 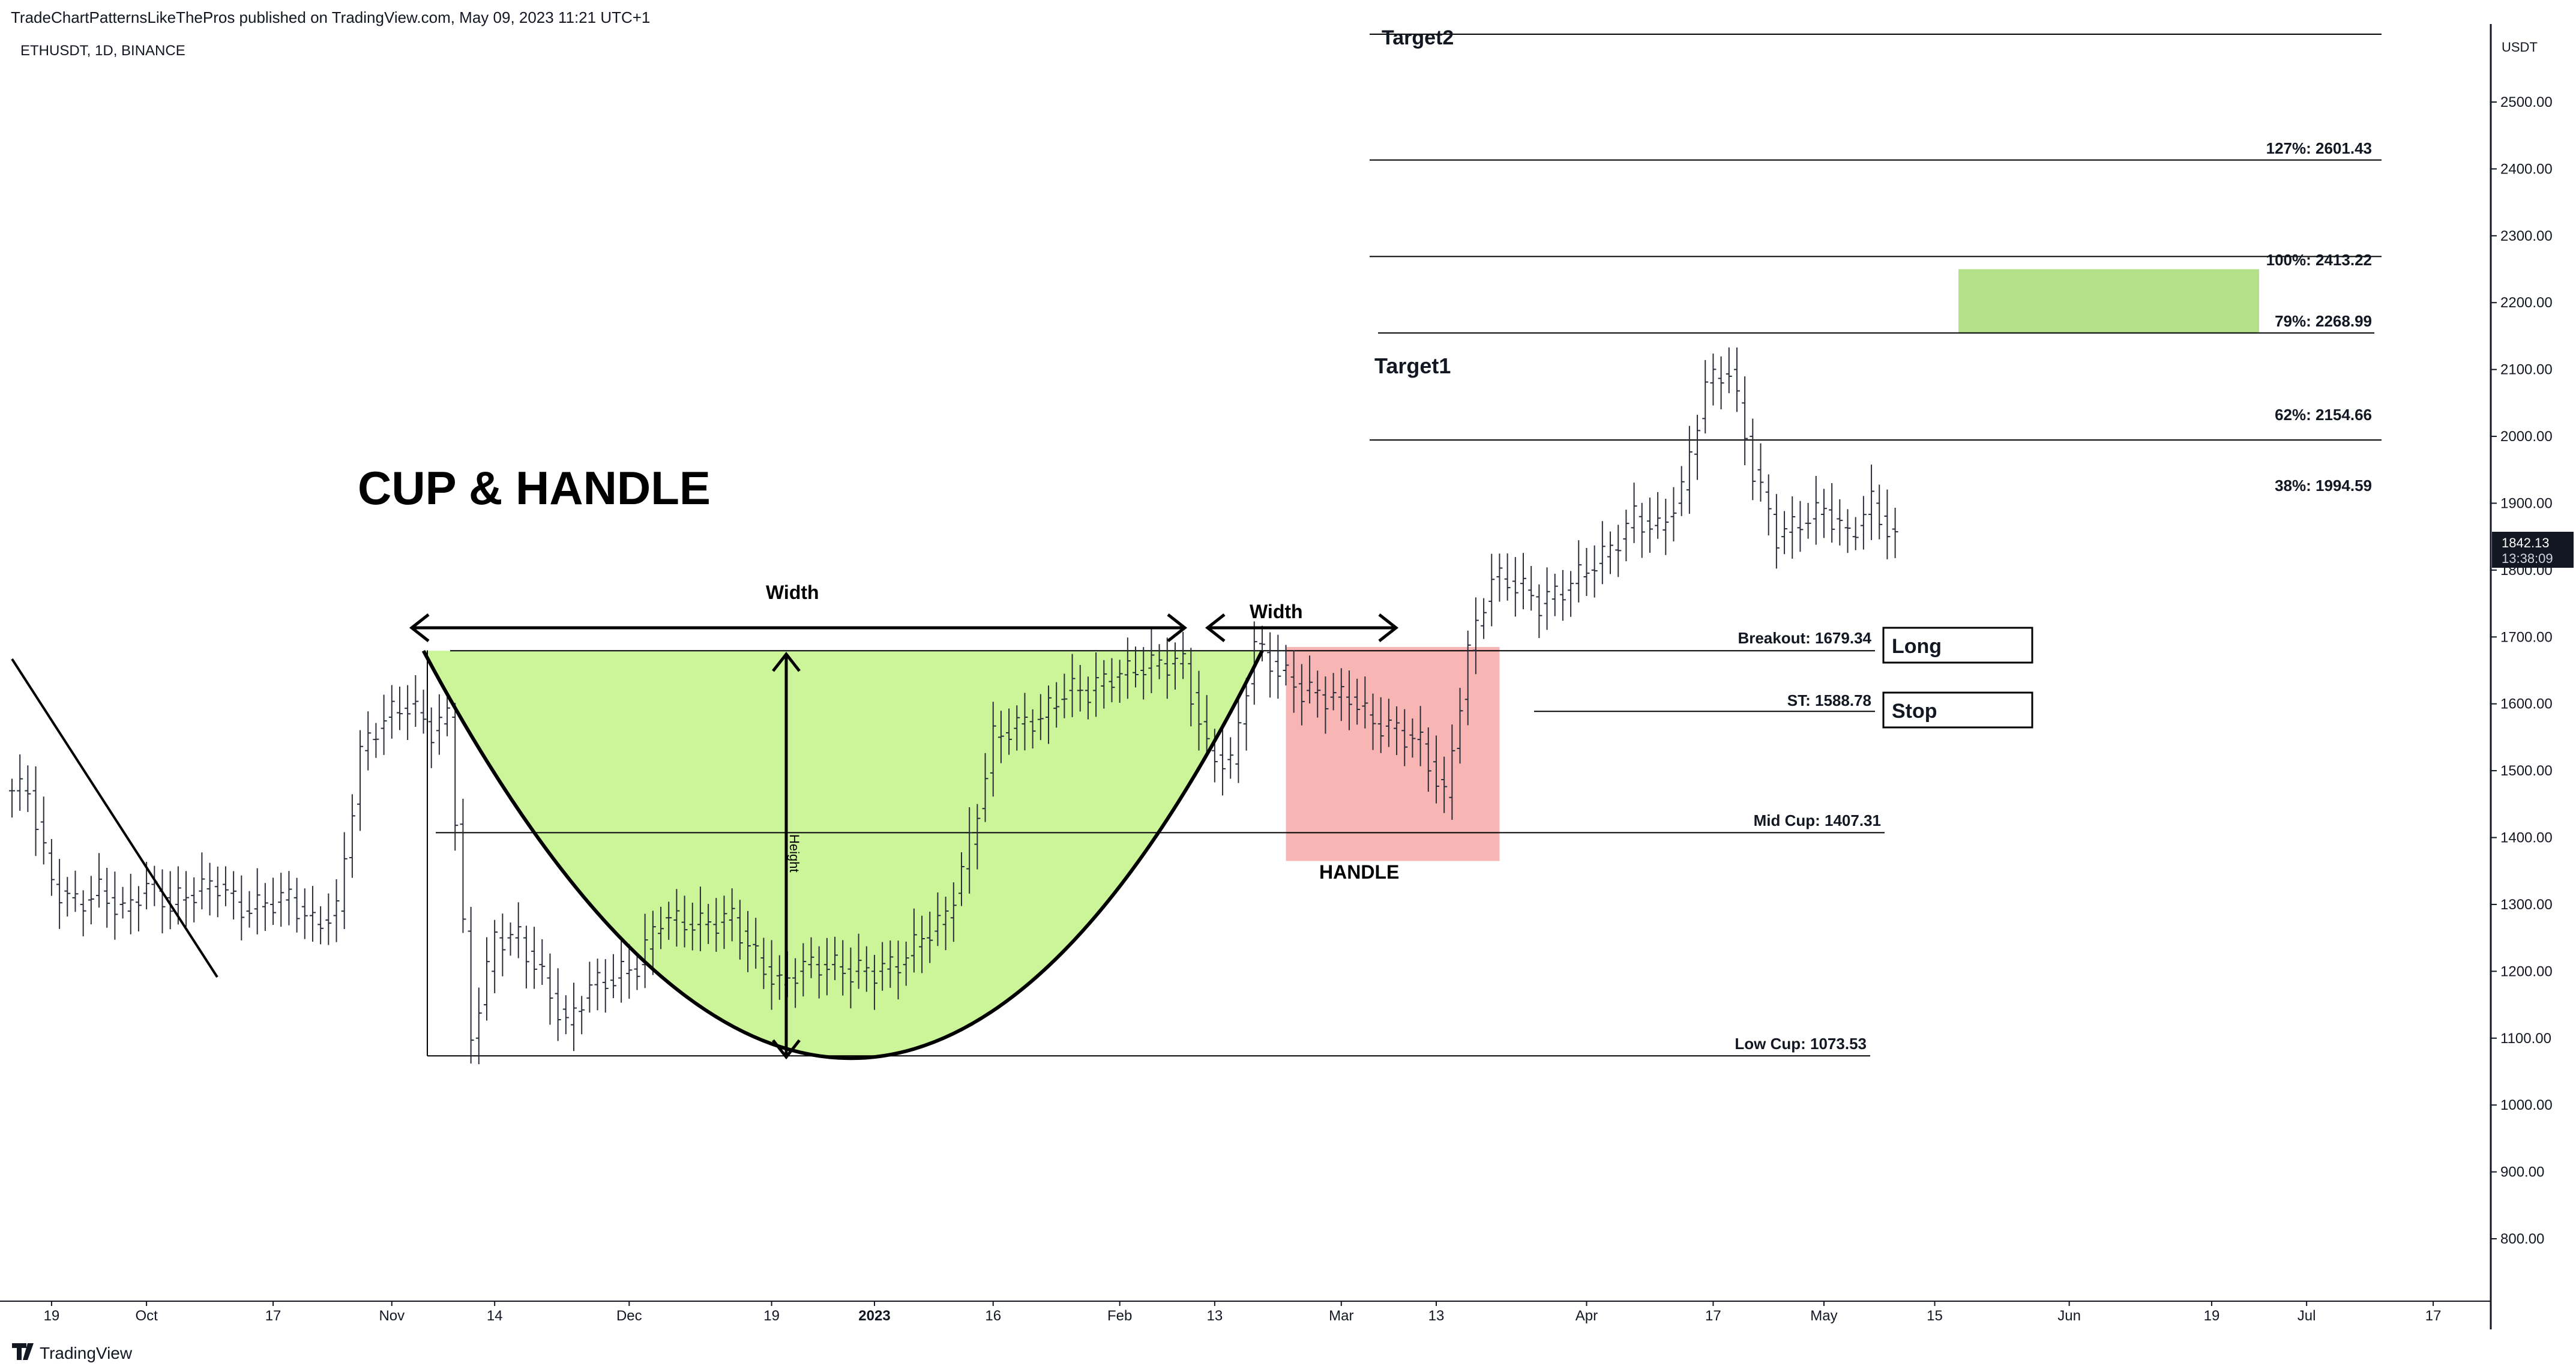 What do you see at coordinates (2525, 1039) in the screenshot?
I see `price-tick-label: 1100.00` at bounding box center [2525, 1039].